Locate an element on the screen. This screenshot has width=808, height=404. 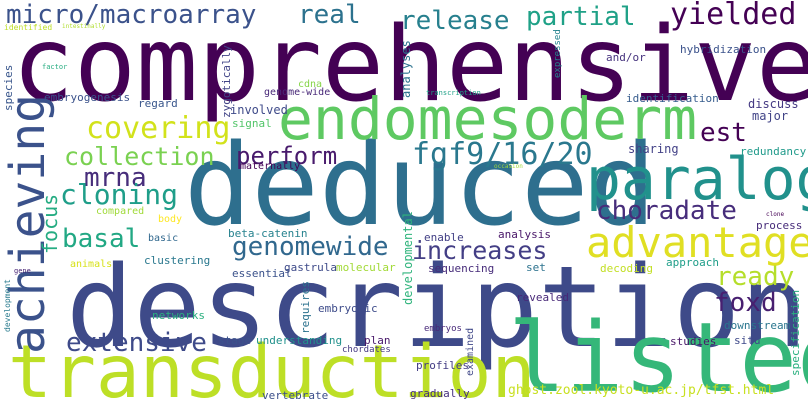
word-choradate: choradate is located at coordinates (666, 211).